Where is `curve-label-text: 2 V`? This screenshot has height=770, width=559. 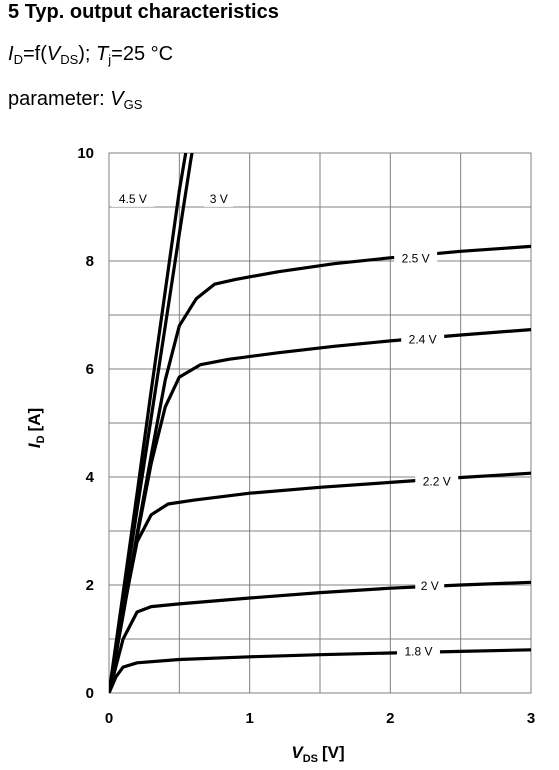 curve-label-text: 2 V is located at coordinates (430, 586).